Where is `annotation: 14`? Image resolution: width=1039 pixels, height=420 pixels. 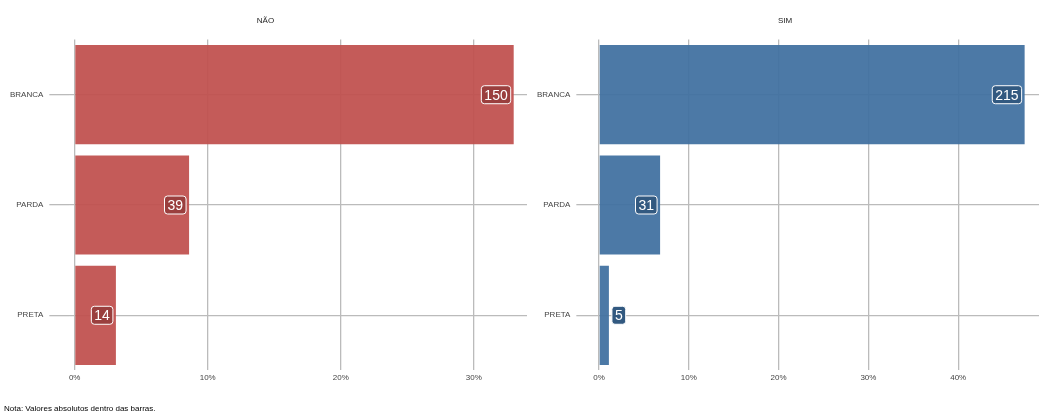
annotation: 14 is located at coordinates (102, 315).